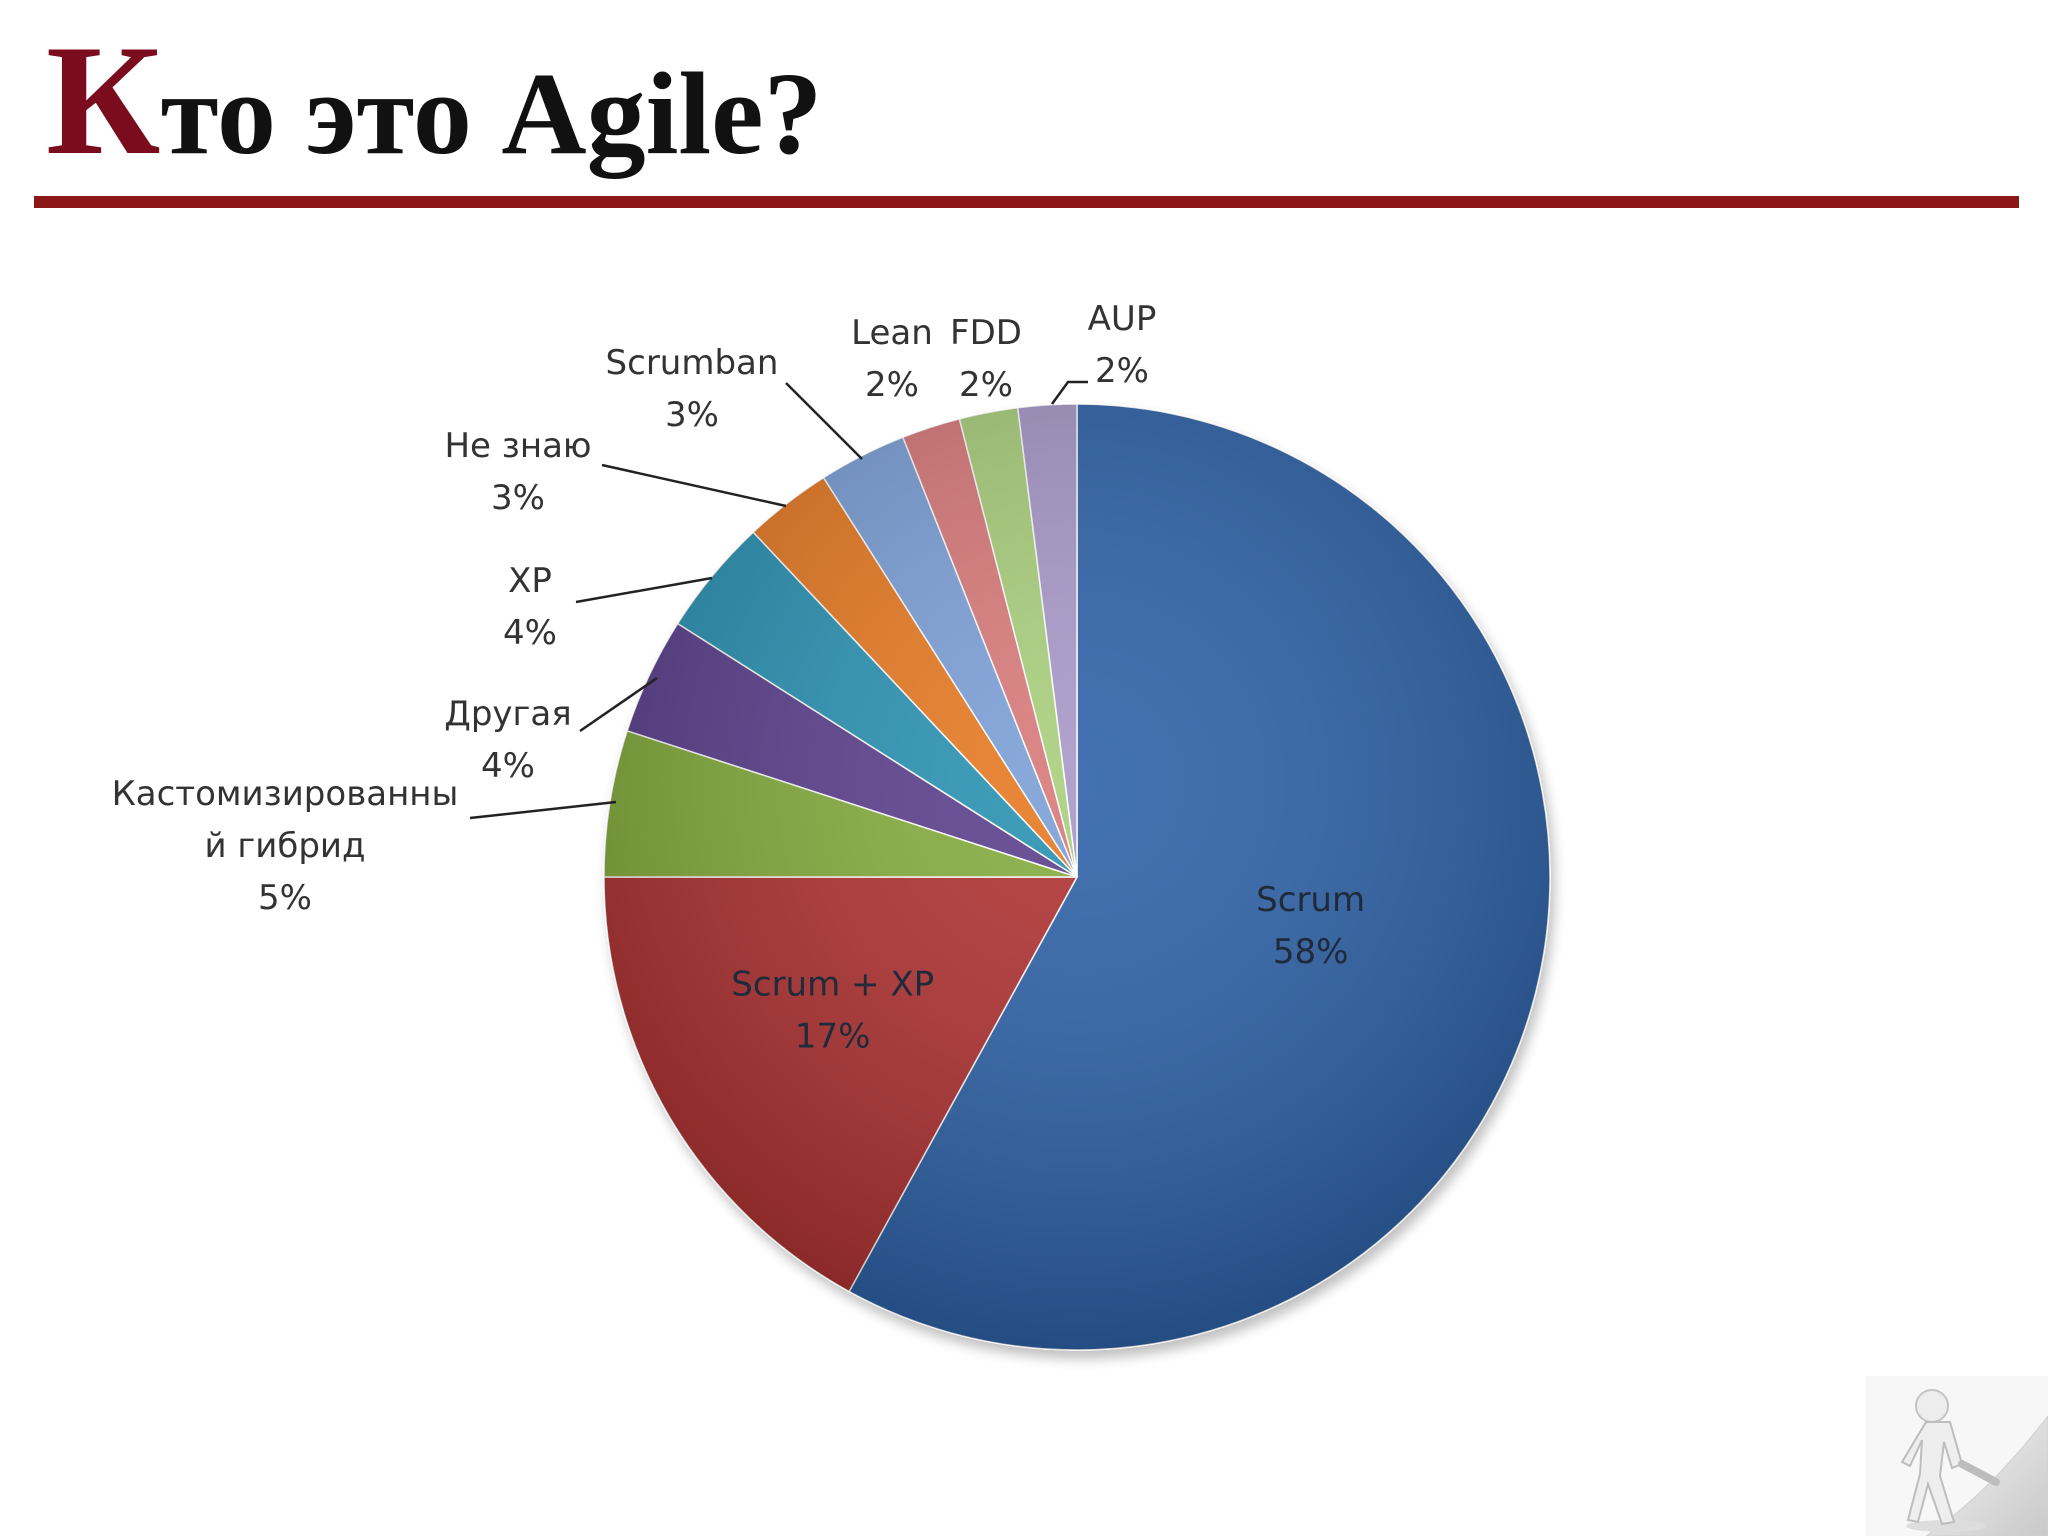 The height and width of the screenshot is (1536, 2048). What do you see at coordinates (892, 333) in the screenshot?
I see `slice-name-label: Lean` at bounding box center [892, 333].